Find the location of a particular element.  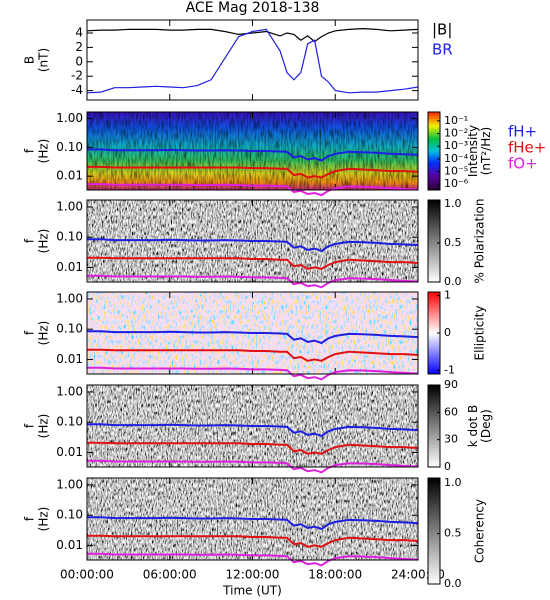

colorbar-tick-label: 90 is located at coordinates (451, 384).